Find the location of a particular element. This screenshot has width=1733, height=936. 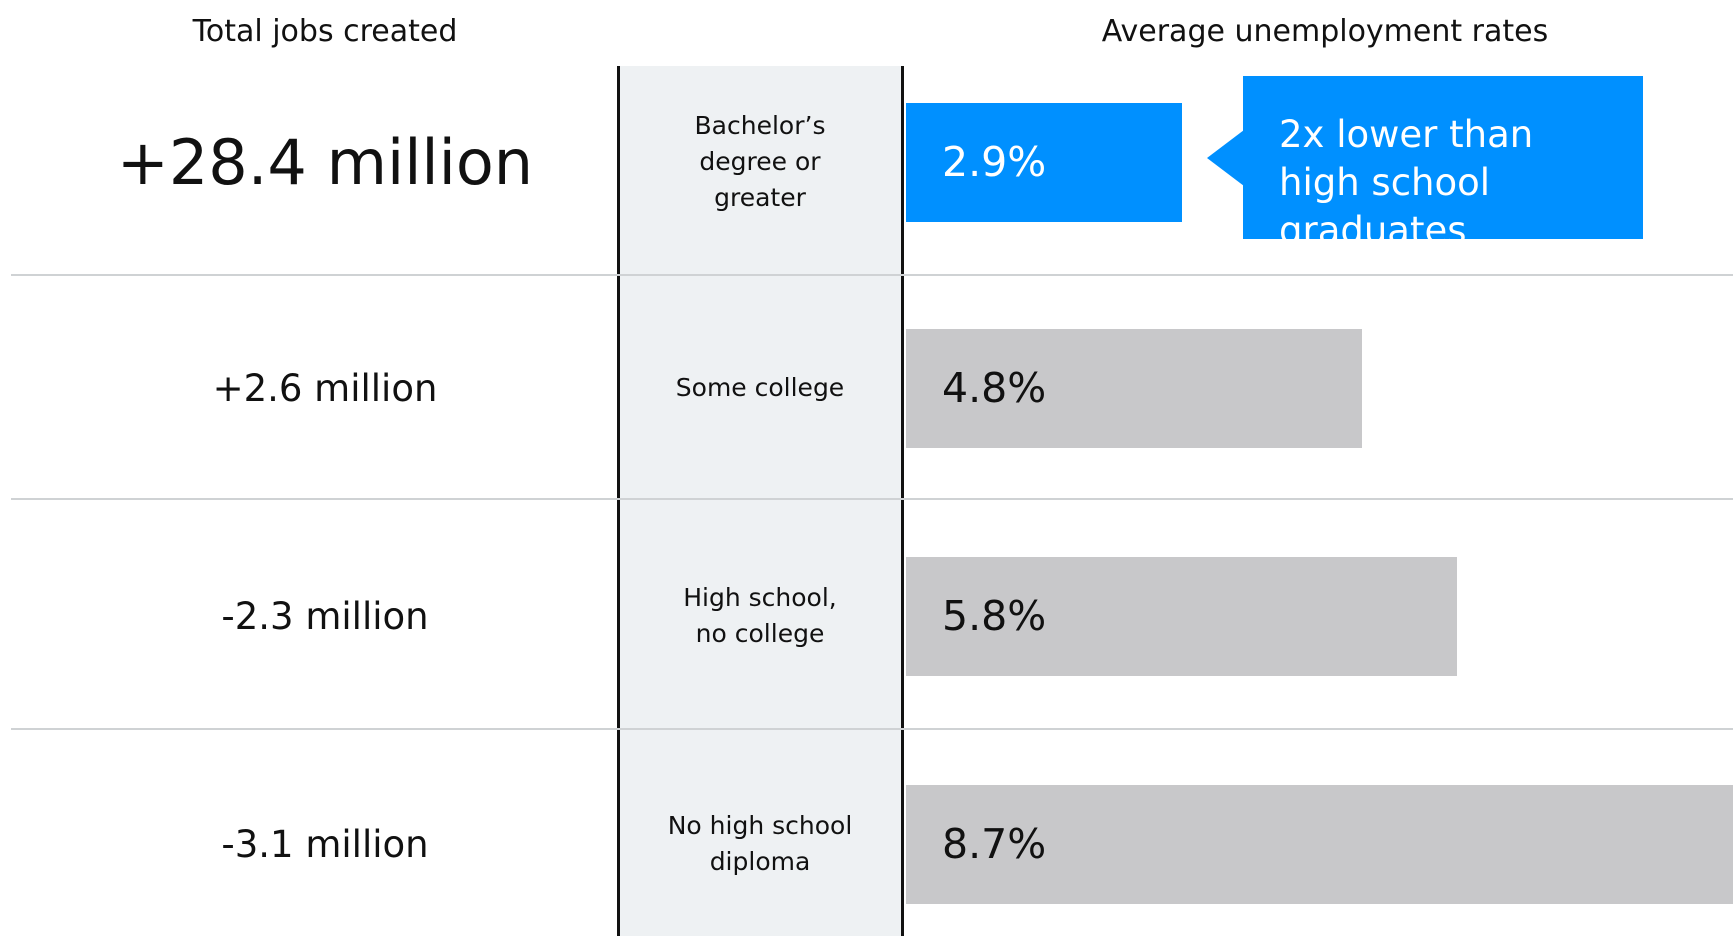

category-label: High school, no college is located at coordinates (760, 615).